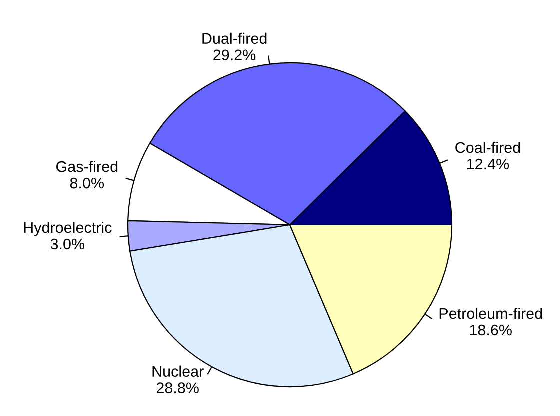 This screenshot has width=560, height=416. What do you see at coordinates (234, 38) in the screenshot?
I see `slice-label: Dual-fired` at bounding box center [234, 38].